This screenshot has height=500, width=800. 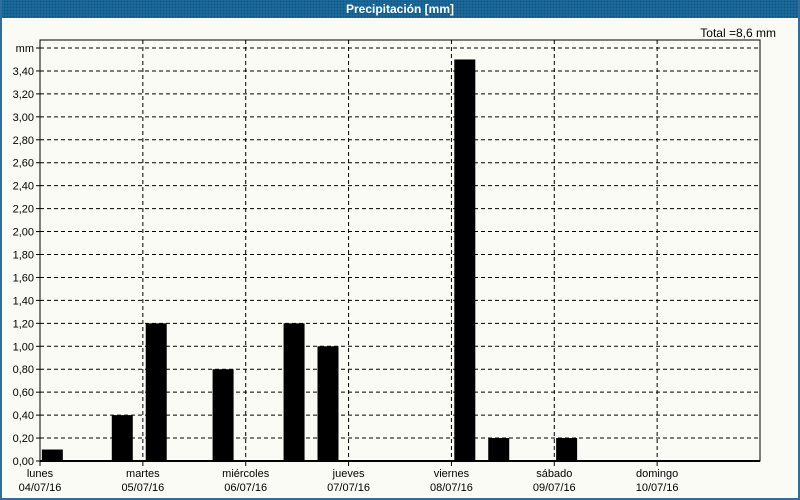 I want to click on y-tick-label: 1,40, so click(x=23, y=301).